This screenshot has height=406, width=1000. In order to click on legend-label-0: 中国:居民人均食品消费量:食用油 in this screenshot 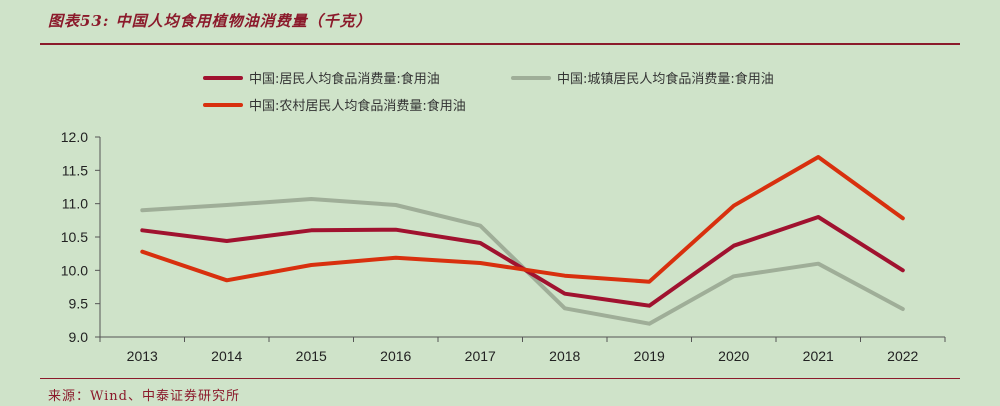, I will do `click(344, 79)`.